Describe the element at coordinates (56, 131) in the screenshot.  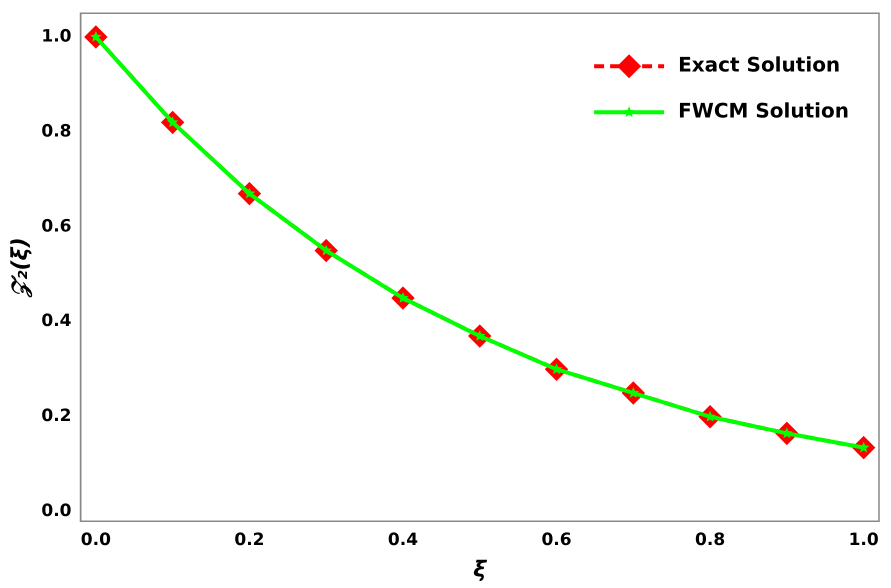
I see `y-tick-label: 0.8` at that location.